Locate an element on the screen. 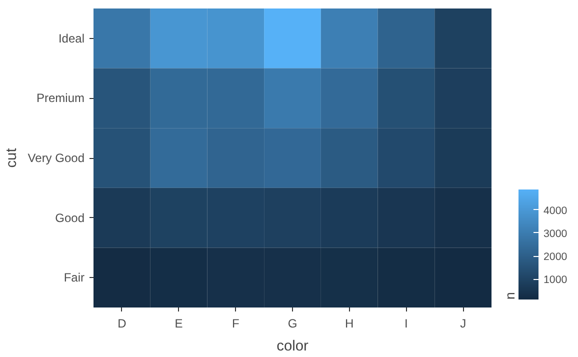 The image size is (578, 357). y-tick-label: Fair is located at coordinates (74, 277).